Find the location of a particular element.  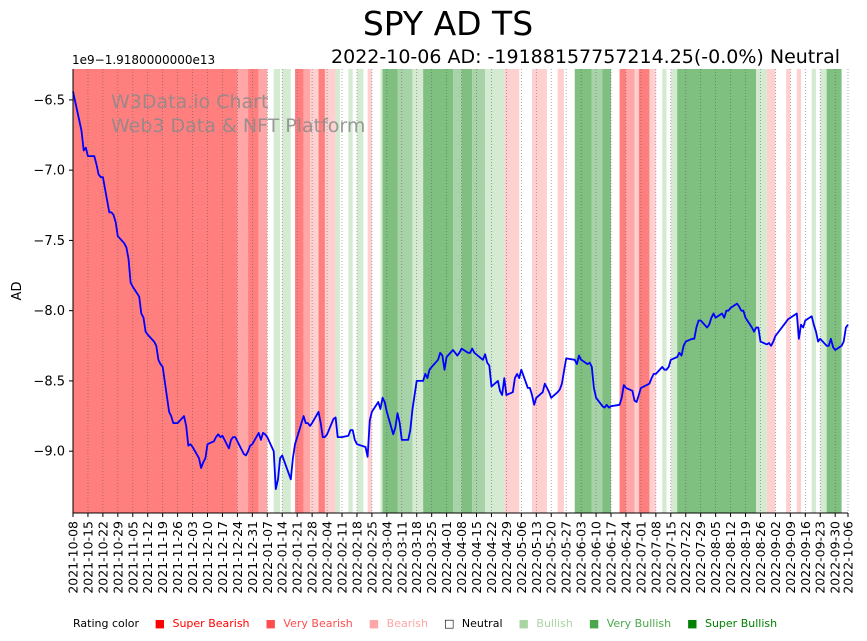

legend-swatch: □ is located at coordinates (449, 623).